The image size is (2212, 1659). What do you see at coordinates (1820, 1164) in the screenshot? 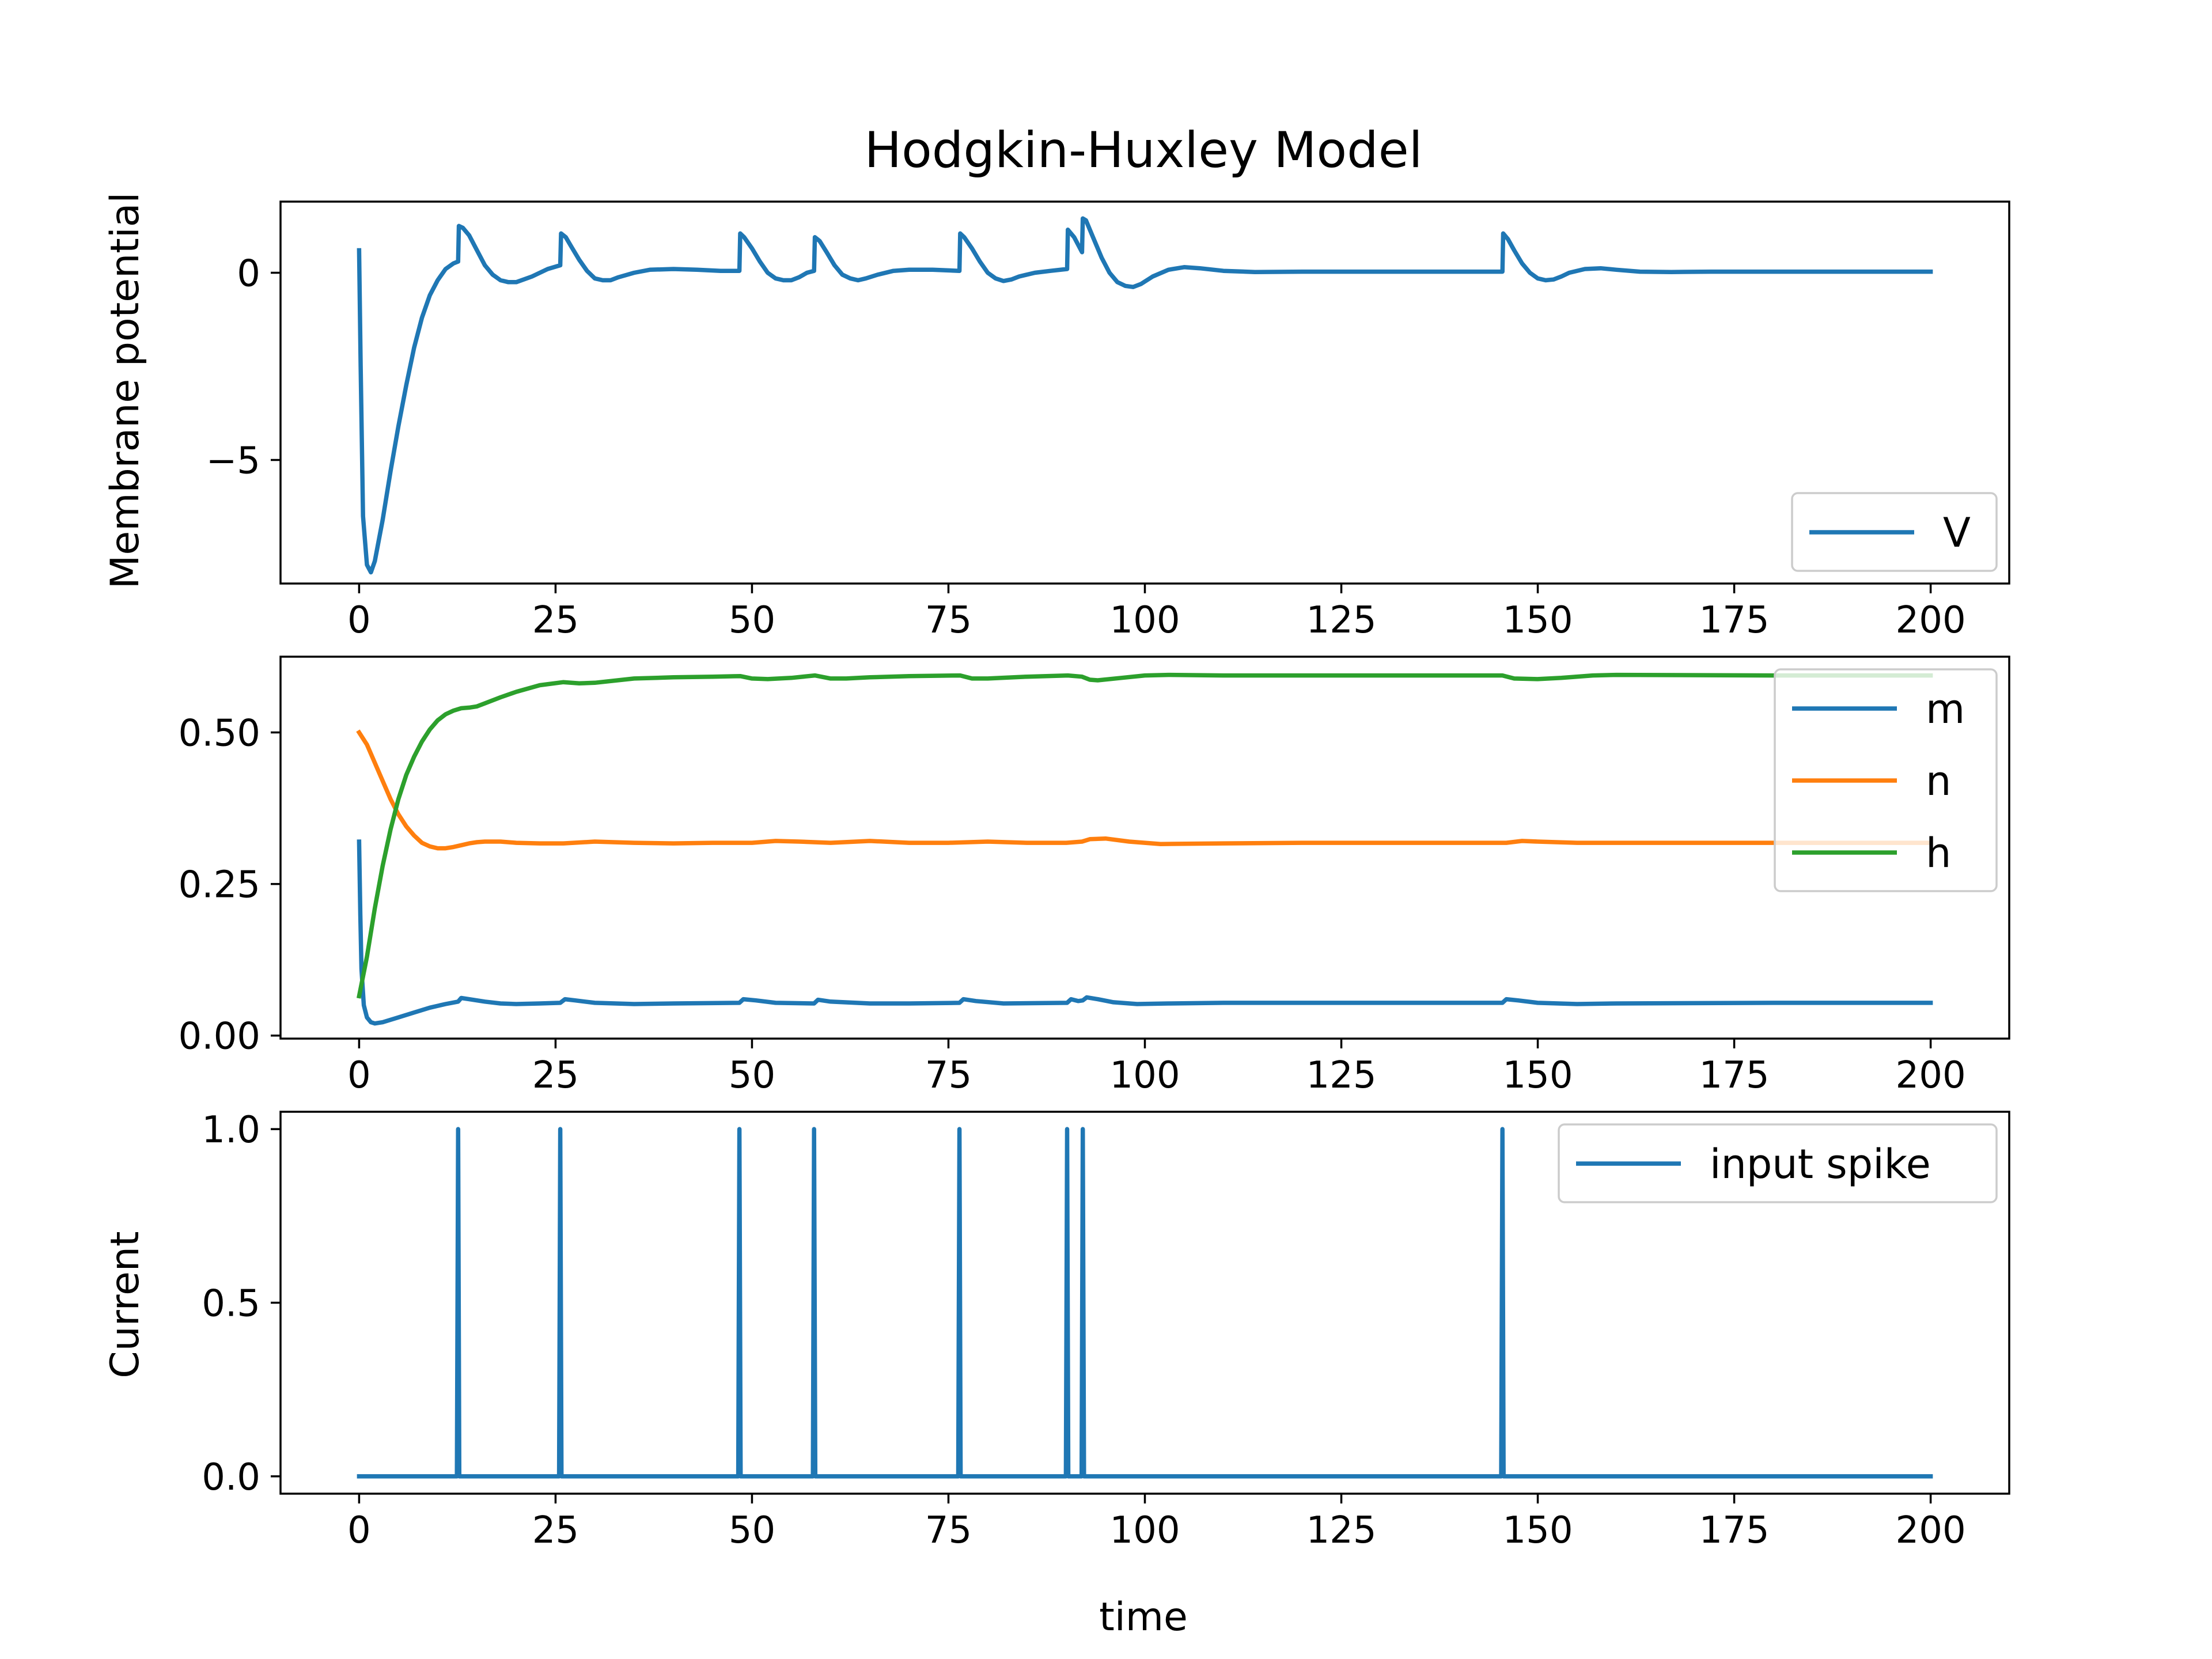
I see `legend-label: input spike` at bounding box center [1820, 1164].